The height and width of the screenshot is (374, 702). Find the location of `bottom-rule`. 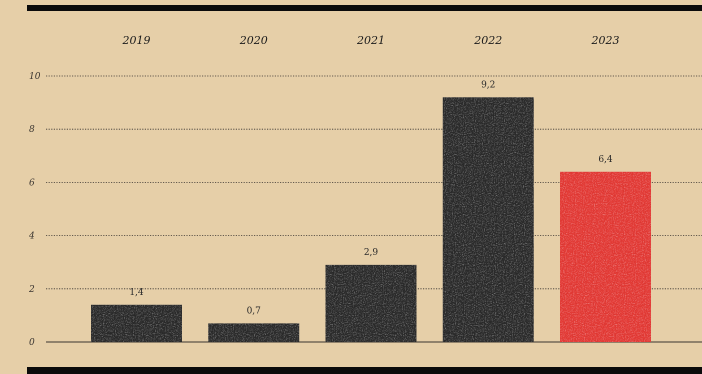

bottom-rule is located at coordinates (364, 370).